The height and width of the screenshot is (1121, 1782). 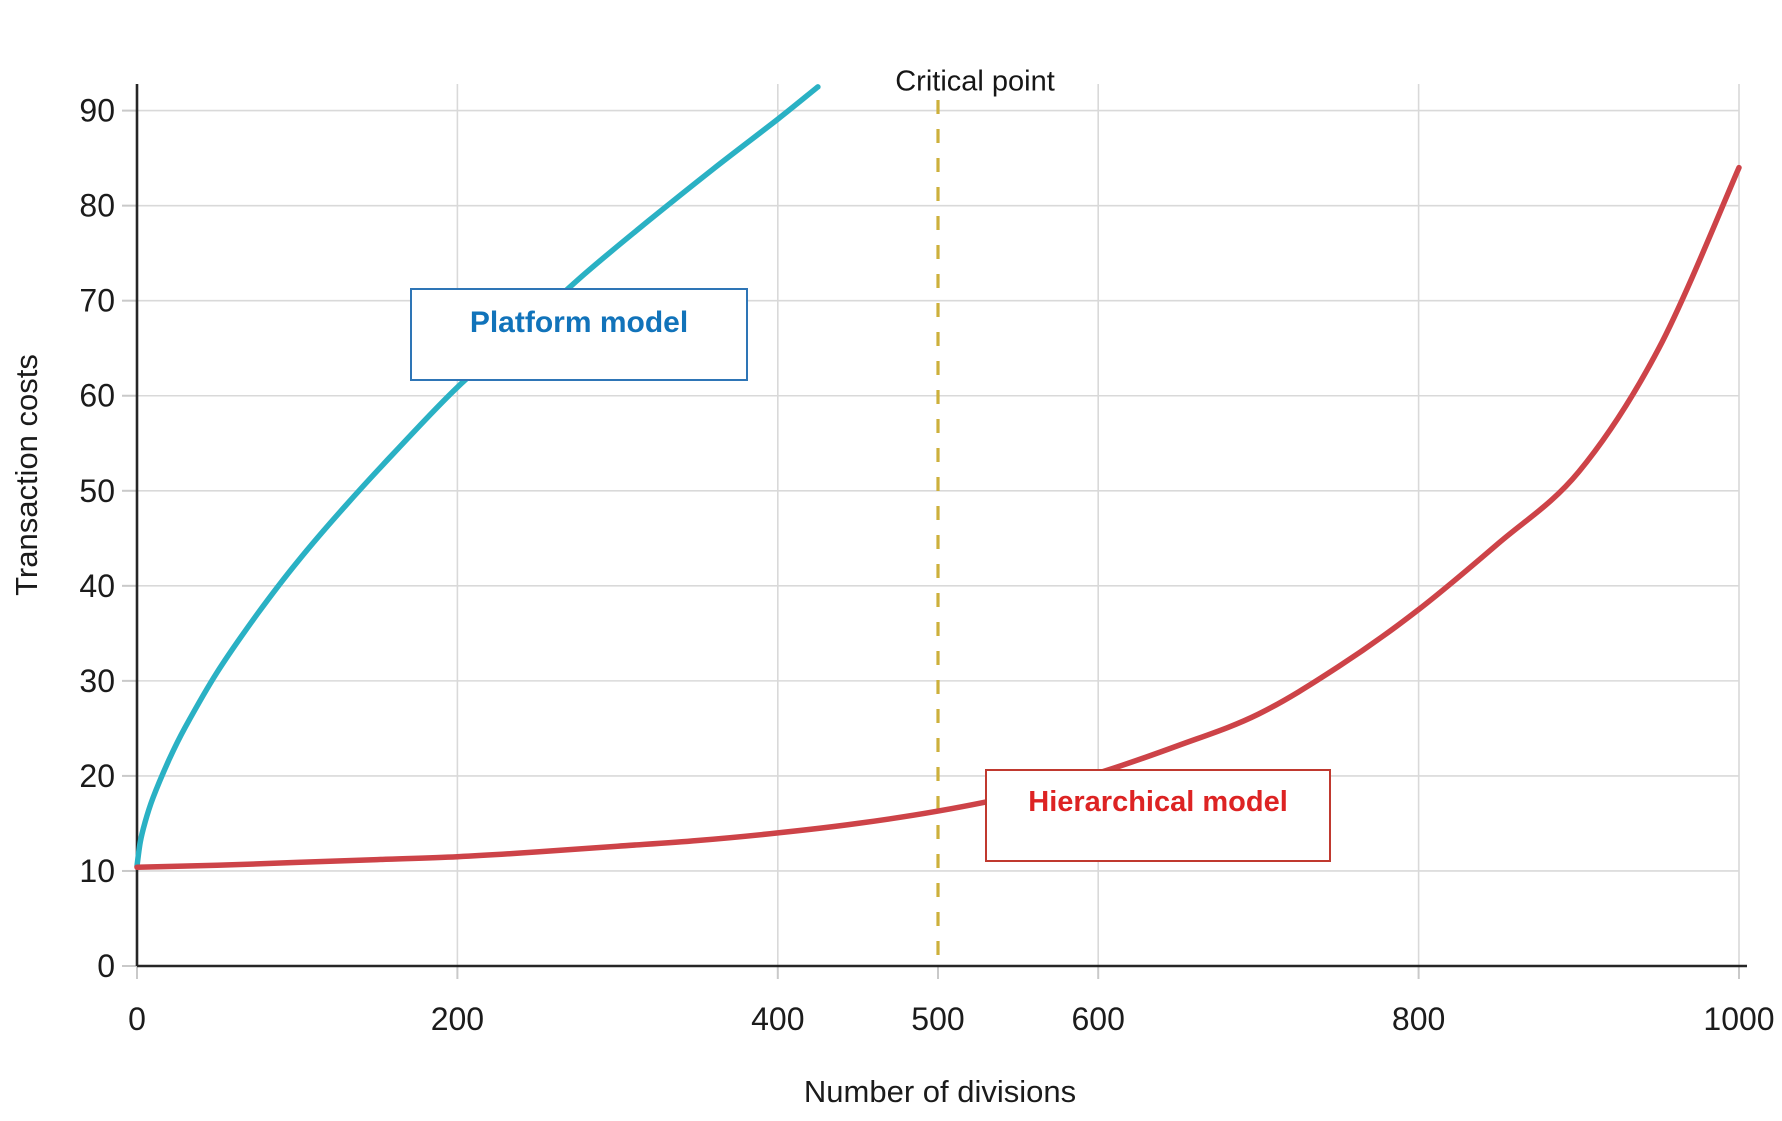 What do you see at coordinates (97, 586) in the screenshot?
I see `y-tick-label: 40` at bounding box center [97, 586].